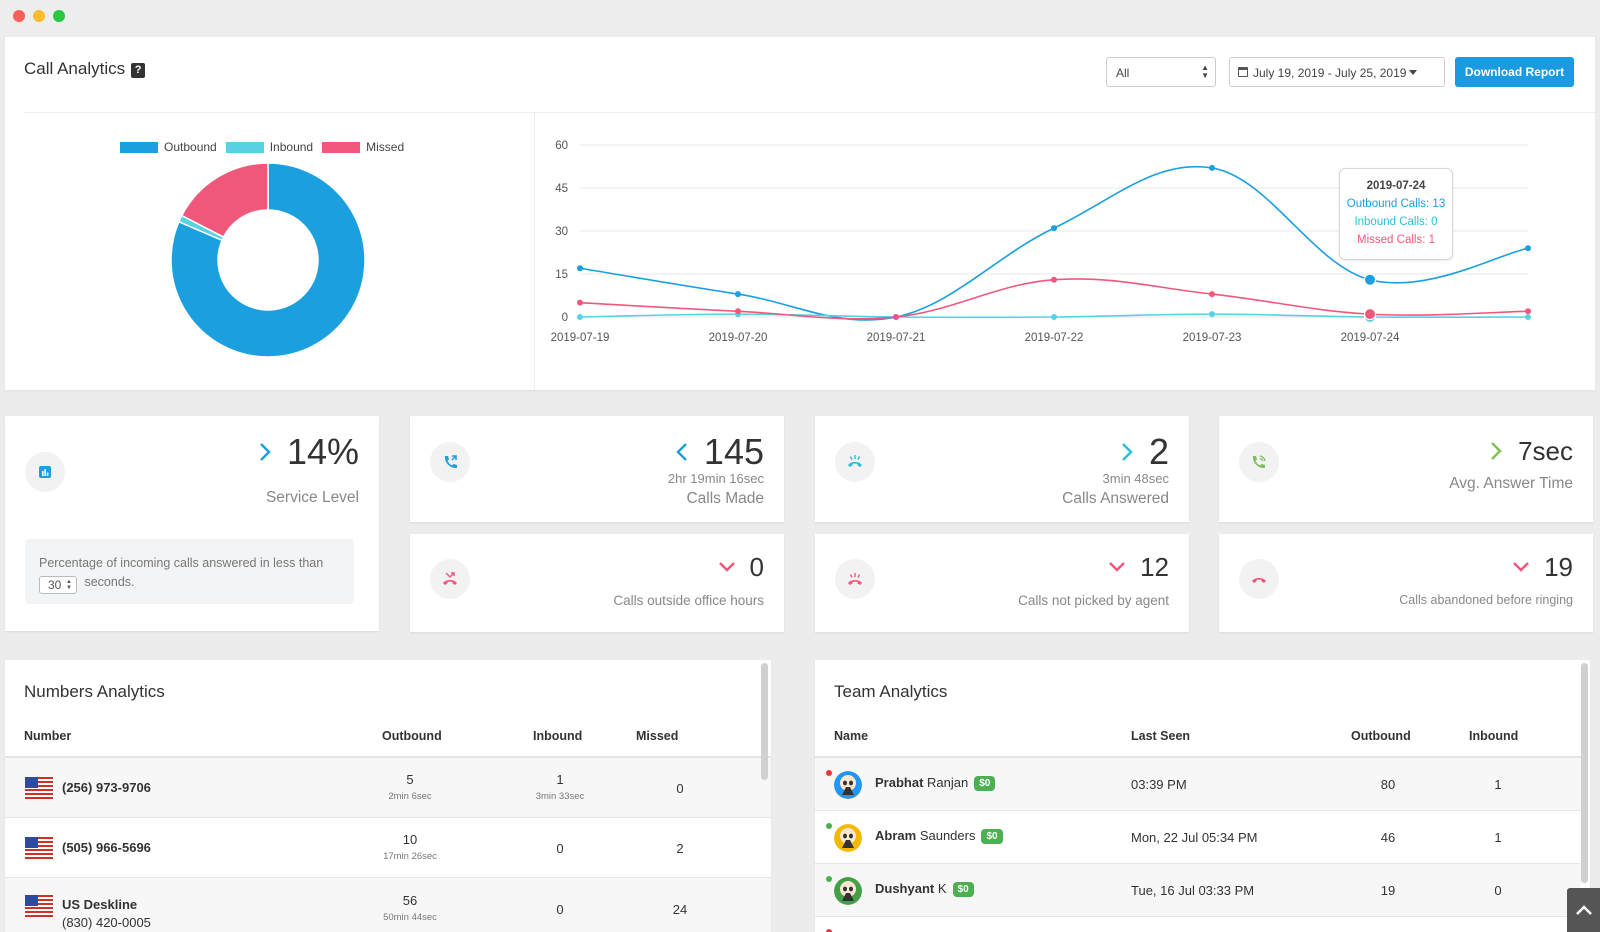 The width and height of the screenshot is (1600, 932). What do you see at coordinates (1388, 837) in the screenshot?
I see `outbound-cell: 46` at bounding box center [1388, 837].